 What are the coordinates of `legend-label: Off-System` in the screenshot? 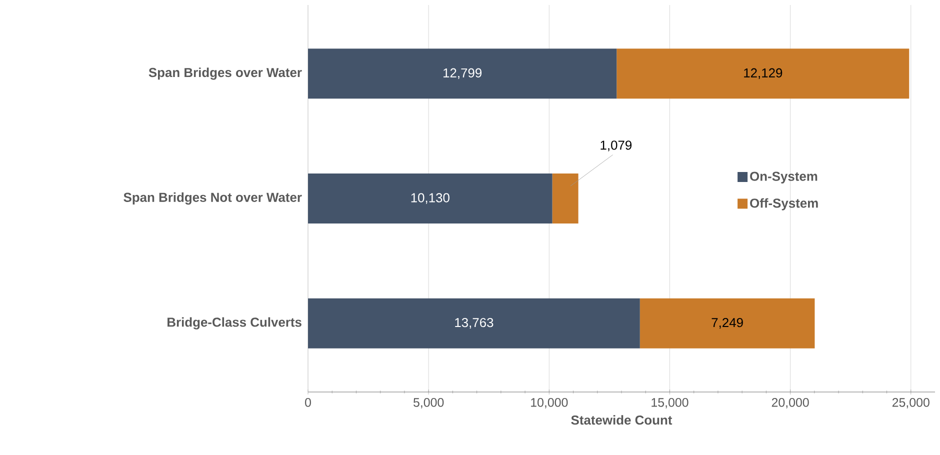 It's located at (784, 204).